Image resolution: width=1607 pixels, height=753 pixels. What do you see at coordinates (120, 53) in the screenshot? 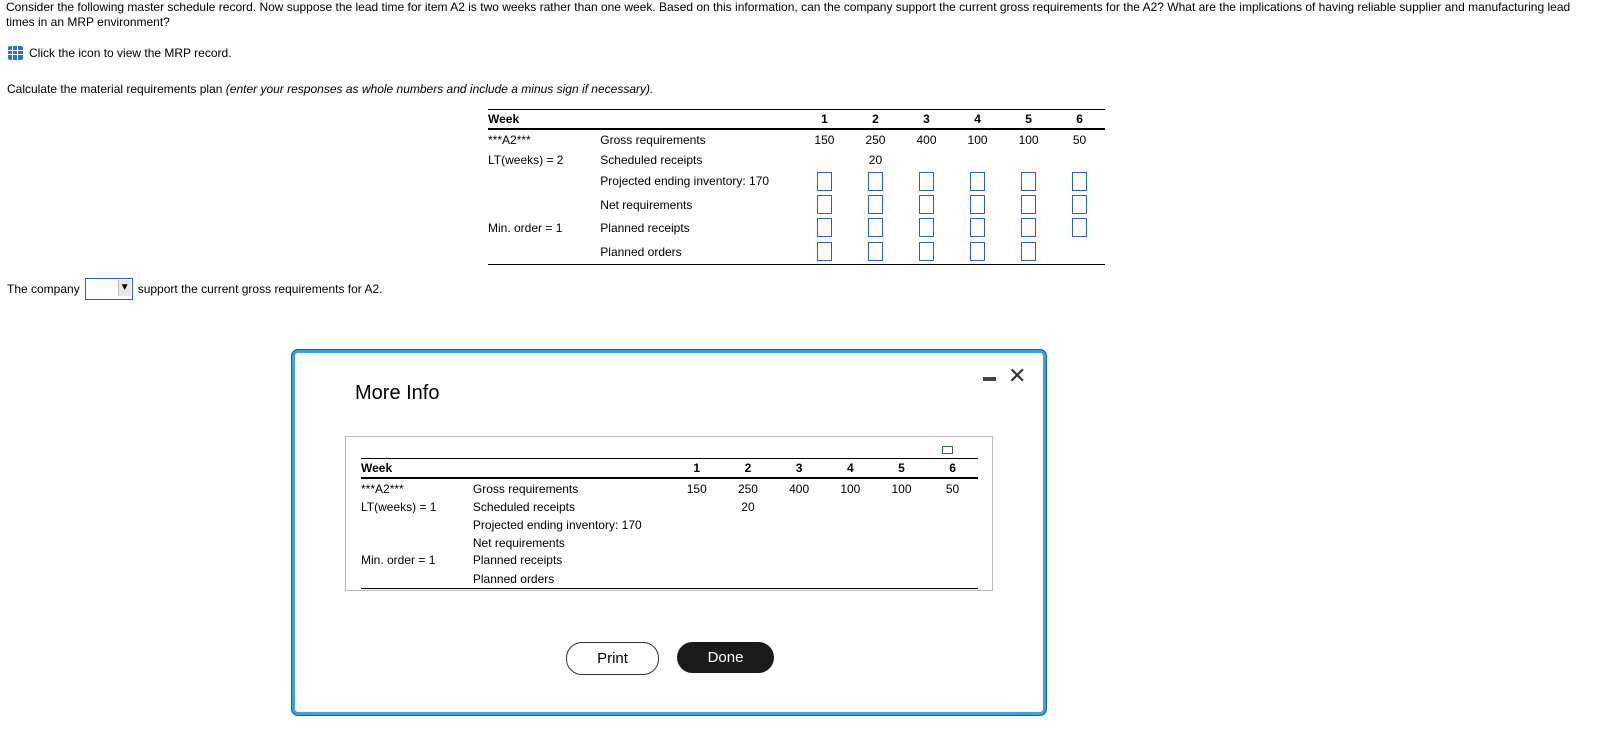
I see `mrp-record-link: Click the icon to view the MRP record.` at bounding box center [120, 53].